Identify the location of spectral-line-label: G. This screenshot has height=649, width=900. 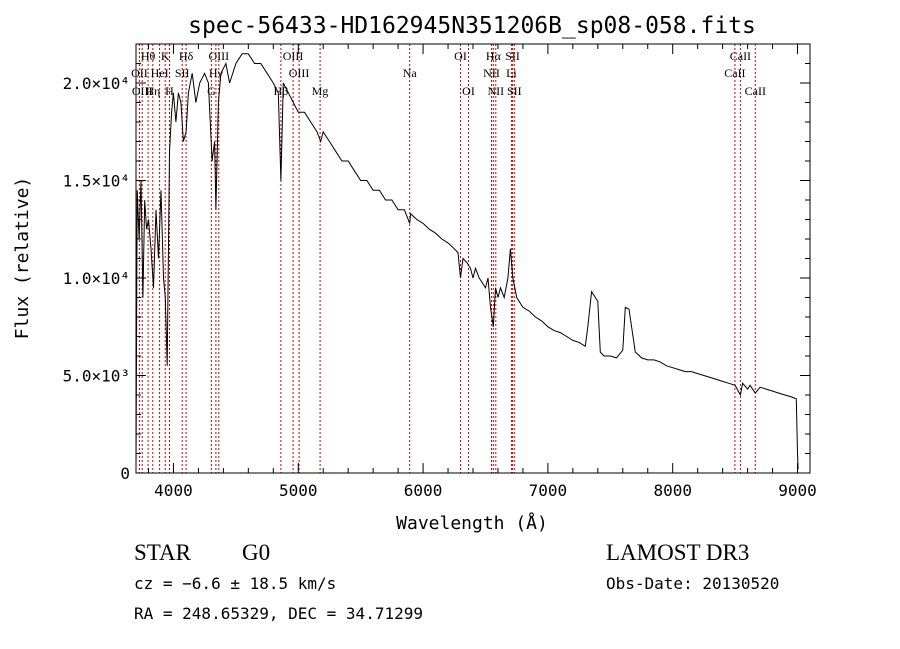
(211, 91).